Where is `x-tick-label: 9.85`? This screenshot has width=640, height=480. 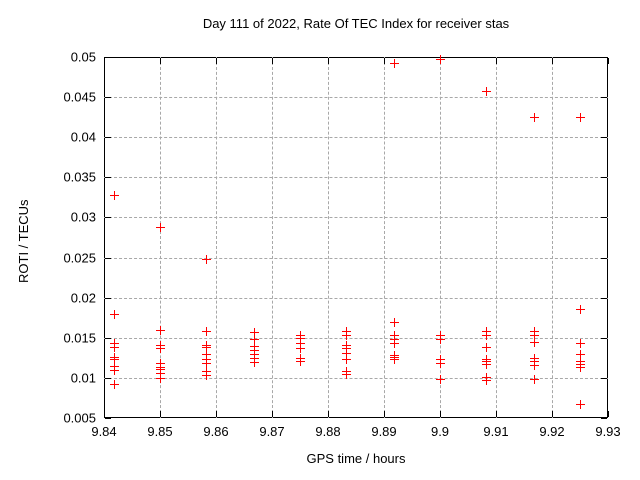 x-tick-label: 9.85 is located at coordinates (160, 431).